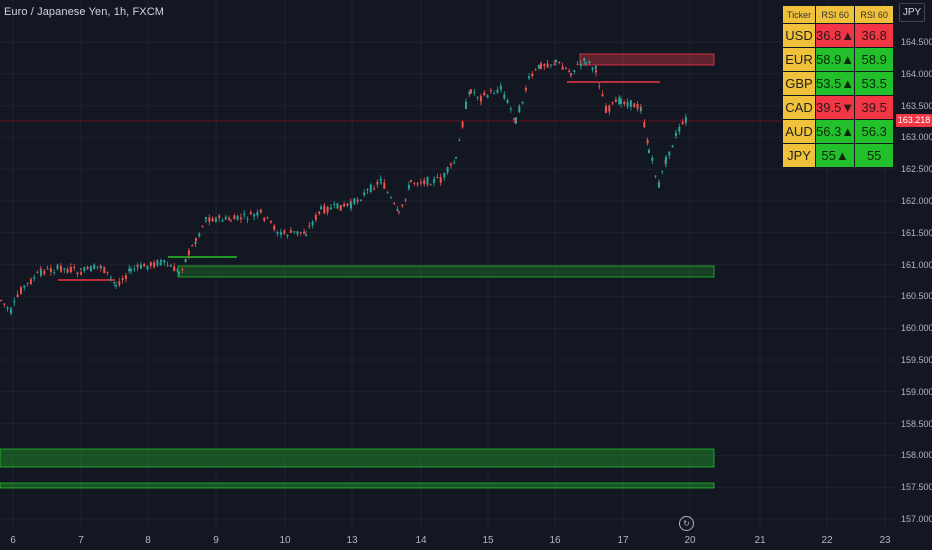 This screenshot has width=932, height=550. Describe the element at coordinates (835, 35) in the screenshot. I see `rsi-cell: 36.8▲` at that location.